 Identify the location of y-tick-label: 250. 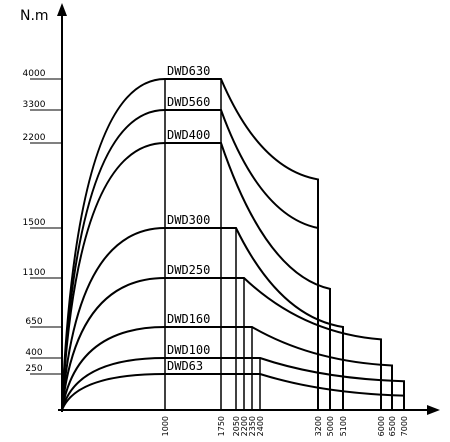
(33, 369).